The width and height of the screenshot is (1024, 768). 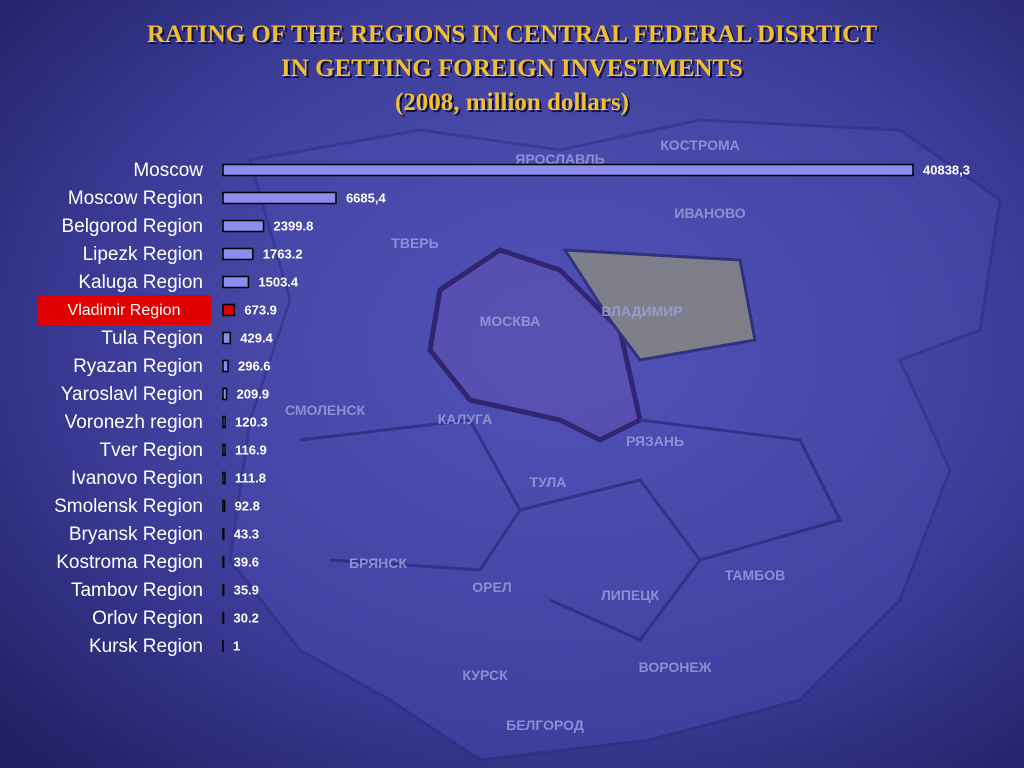 What do you see at coordinates (675, 667) in the screenshot?
I see `map-label: ВОРОНЕЖ` at bounding box center [675, 667].